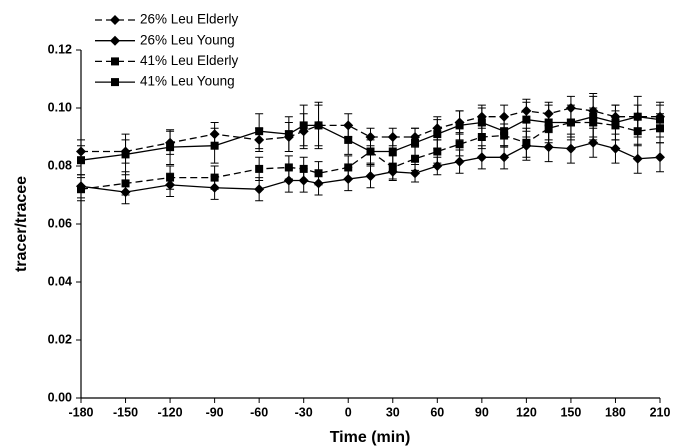  I want to click on x-tick-label: -60, so click(259, 412).